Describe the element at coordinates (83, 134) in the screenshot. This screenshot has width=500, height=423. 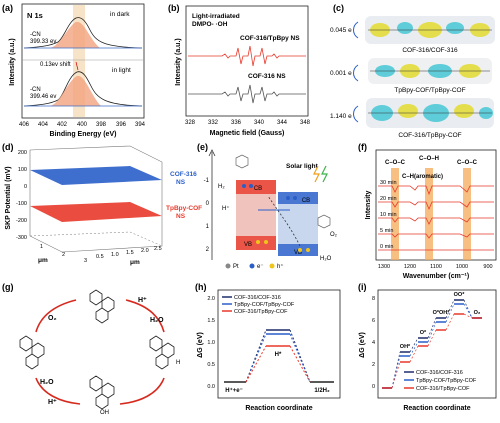
I see `panel-a-xlabel: Binding Energy (eV)` at that location.